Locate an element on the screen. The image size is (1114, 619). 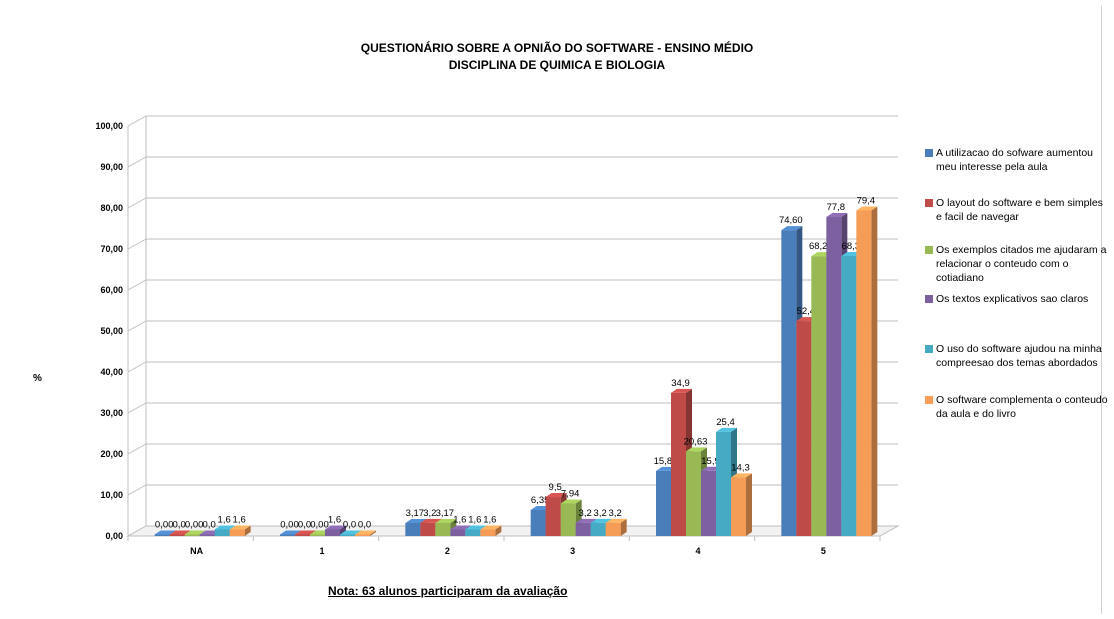
data-label: 68,25 is located at coordinates (821, 246).